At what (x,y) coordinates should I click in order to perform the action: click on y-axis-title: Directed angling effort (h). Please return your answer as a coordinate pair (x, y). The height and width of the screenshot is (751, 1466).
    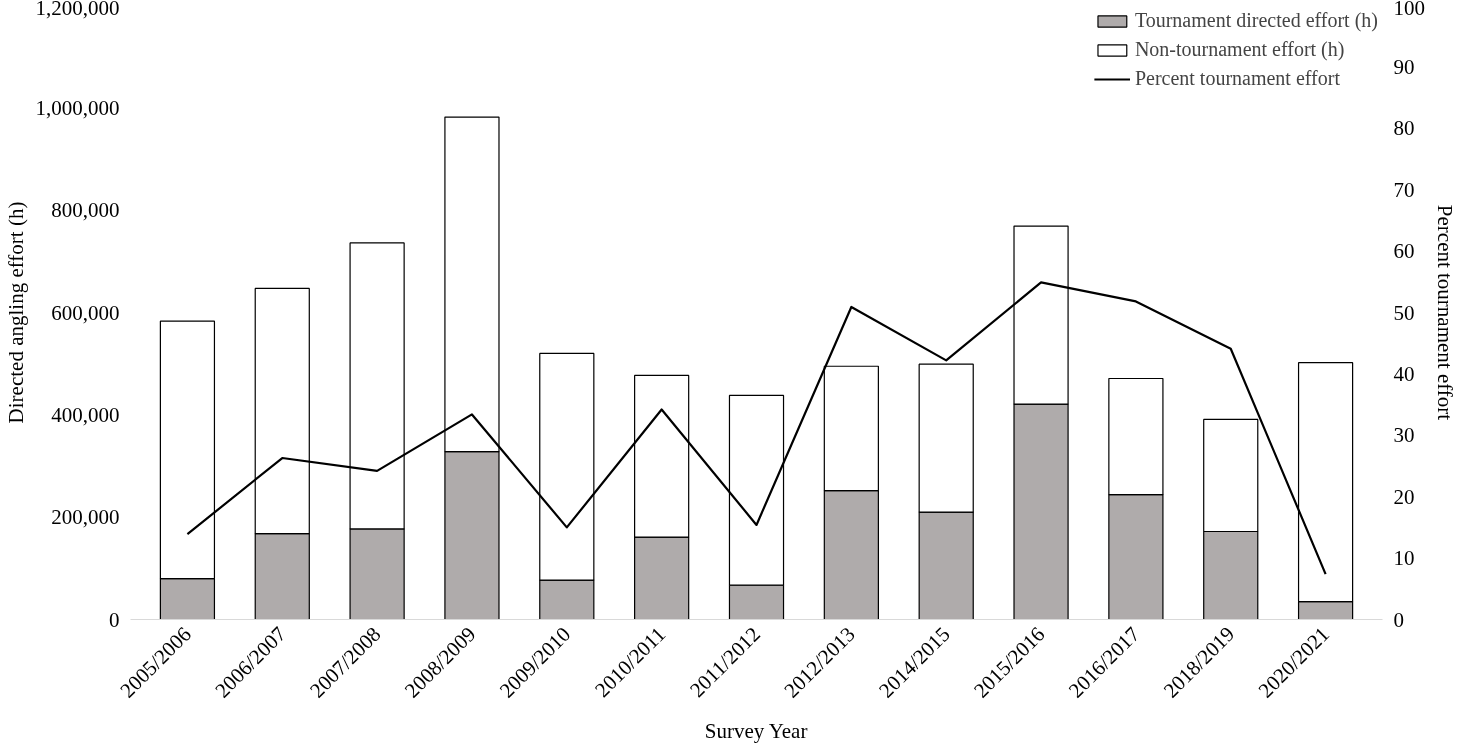
    Looking at the image, I should click on (15, 312).